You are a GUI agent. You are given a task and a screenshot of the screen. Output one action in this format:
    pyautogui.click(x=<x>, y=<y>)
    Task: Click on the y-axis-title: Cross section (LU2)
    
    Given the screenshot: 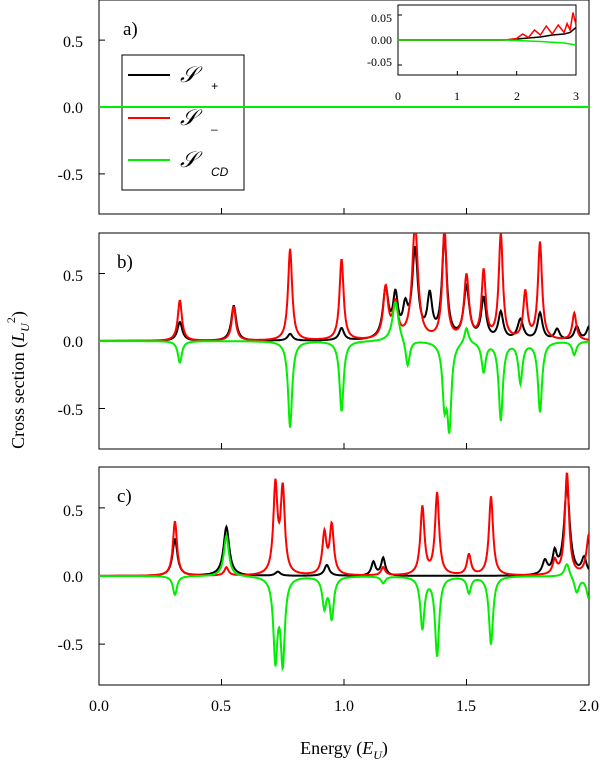 What is the action you would take?
    pyautogui.click(x=18, y=380)
    